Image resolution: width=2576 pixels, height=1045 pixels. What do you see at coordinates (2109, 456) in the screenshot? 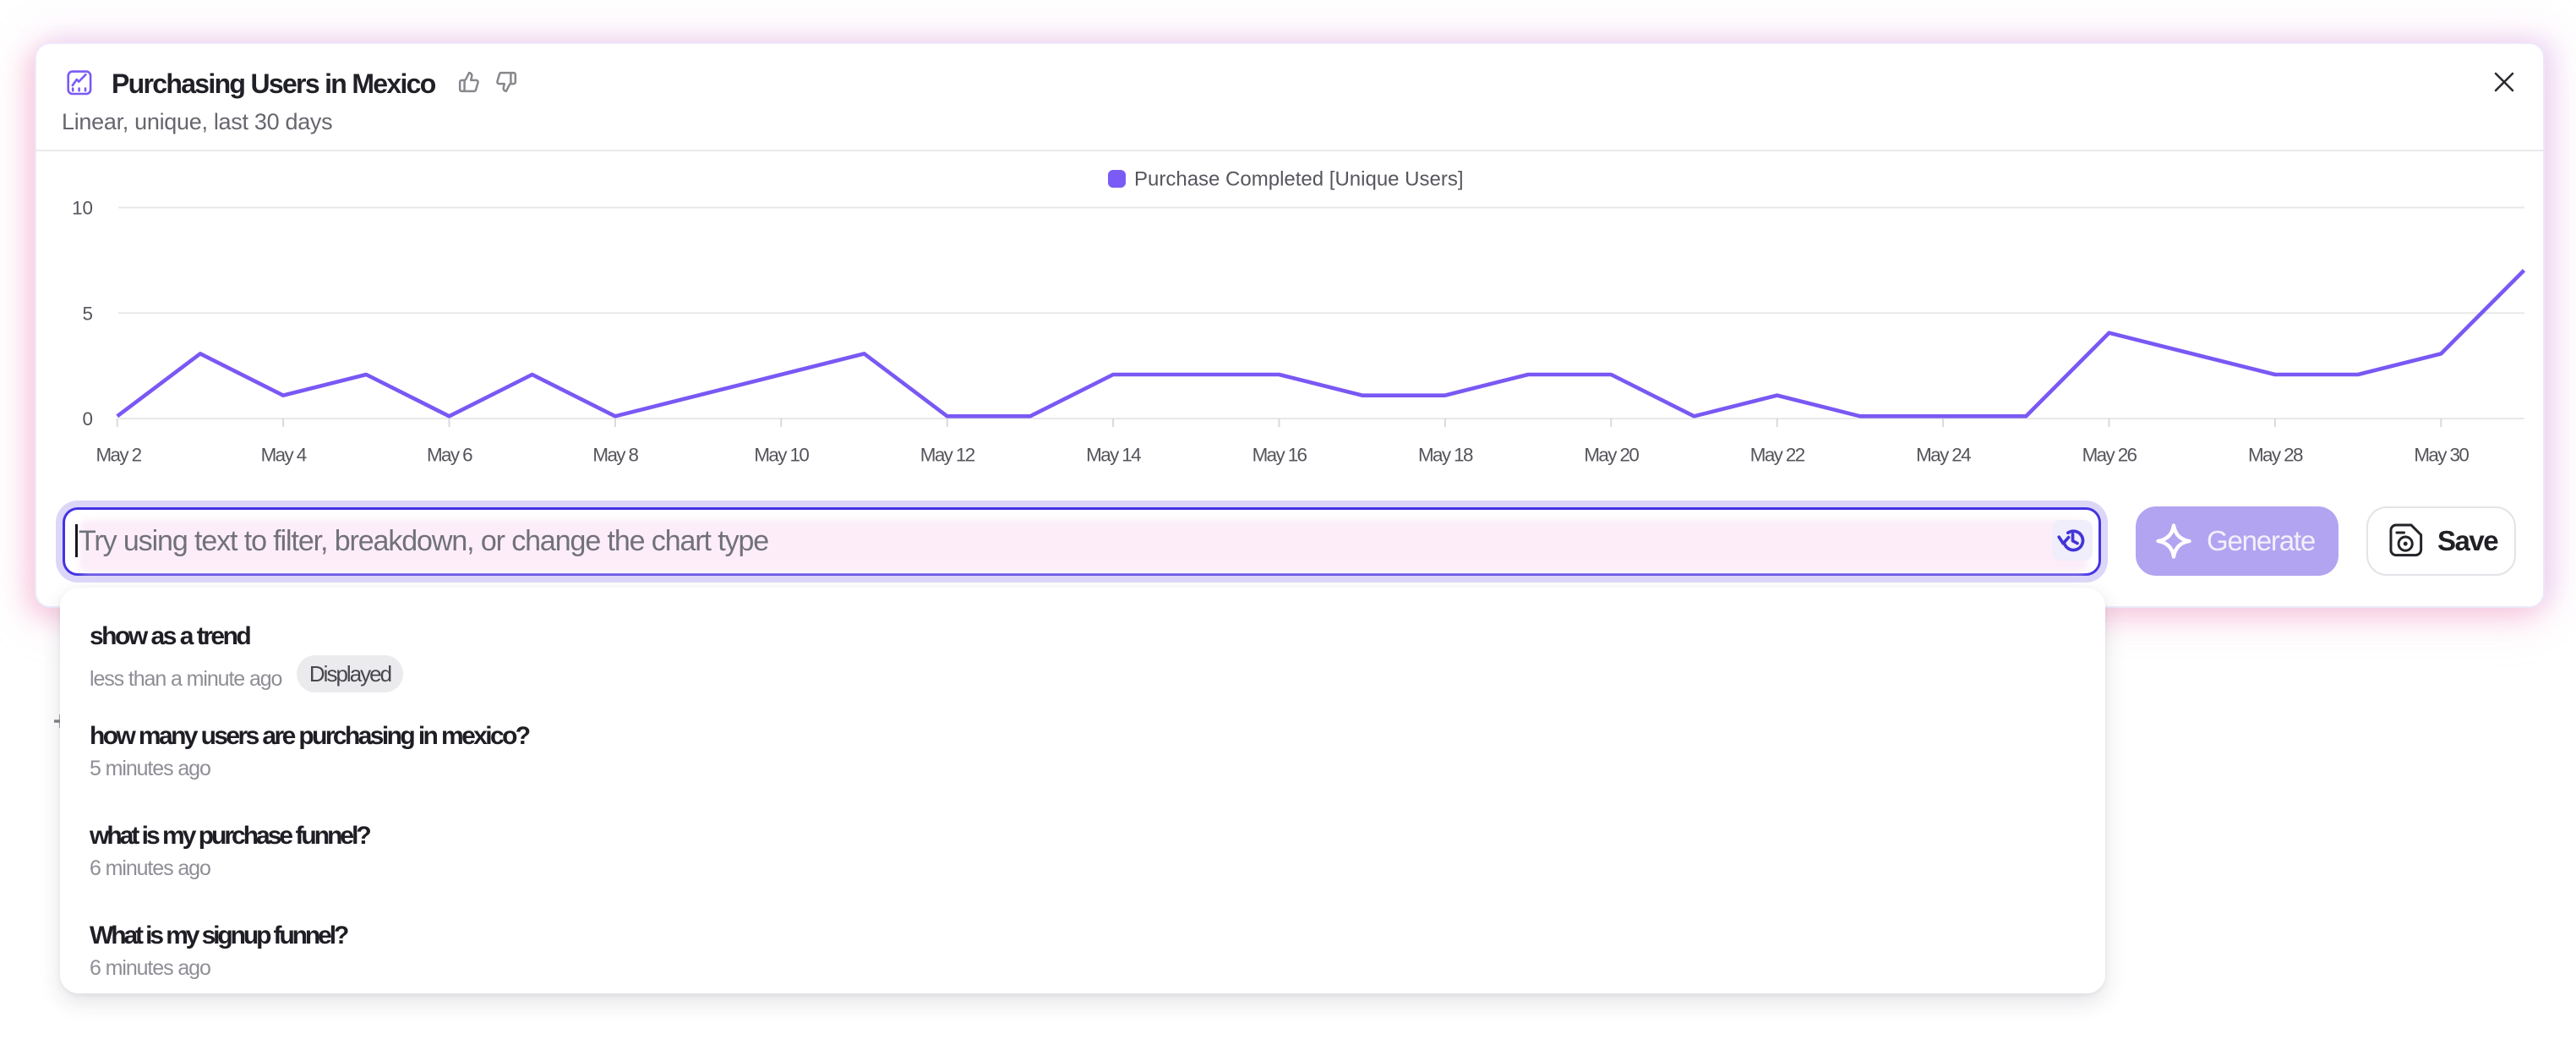
I see `svg-text: May 26` at bounding box center [2109, 456].